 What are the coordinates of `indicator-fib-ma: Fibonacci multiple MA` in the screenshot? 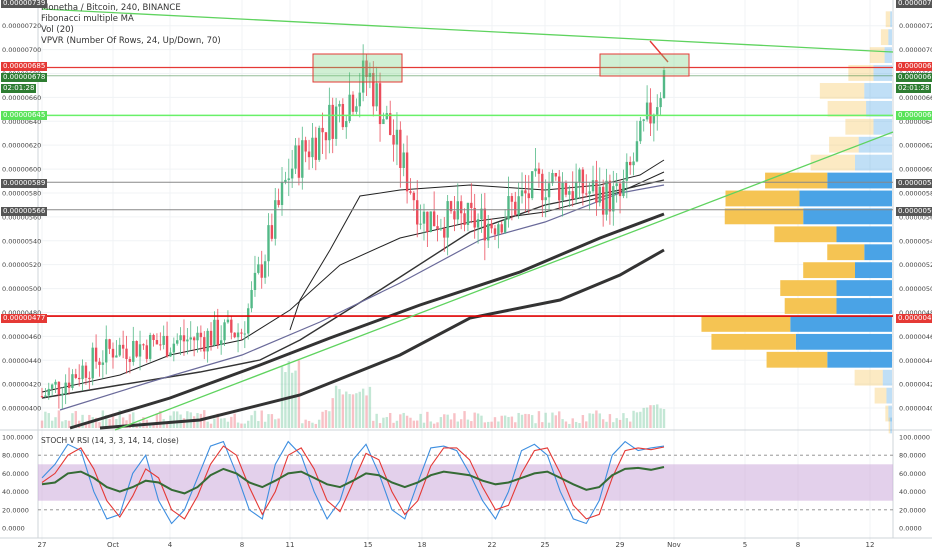 It's located at (87, 19).